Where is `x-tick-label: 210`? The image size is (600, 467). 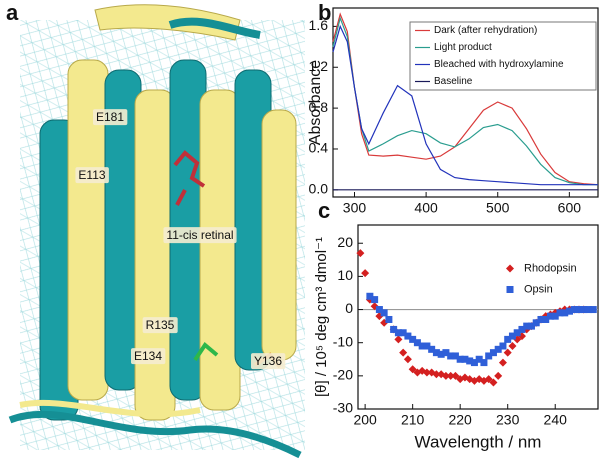
x-tick-label: 210 is located at coordinates (413, 420).